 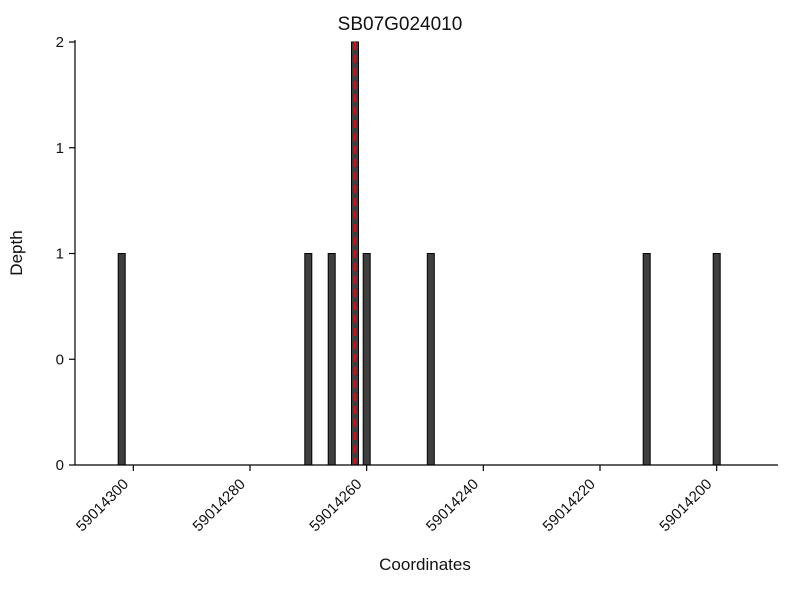 I want to click on x-tick-label: 59014200, so click(x=685, y=505).